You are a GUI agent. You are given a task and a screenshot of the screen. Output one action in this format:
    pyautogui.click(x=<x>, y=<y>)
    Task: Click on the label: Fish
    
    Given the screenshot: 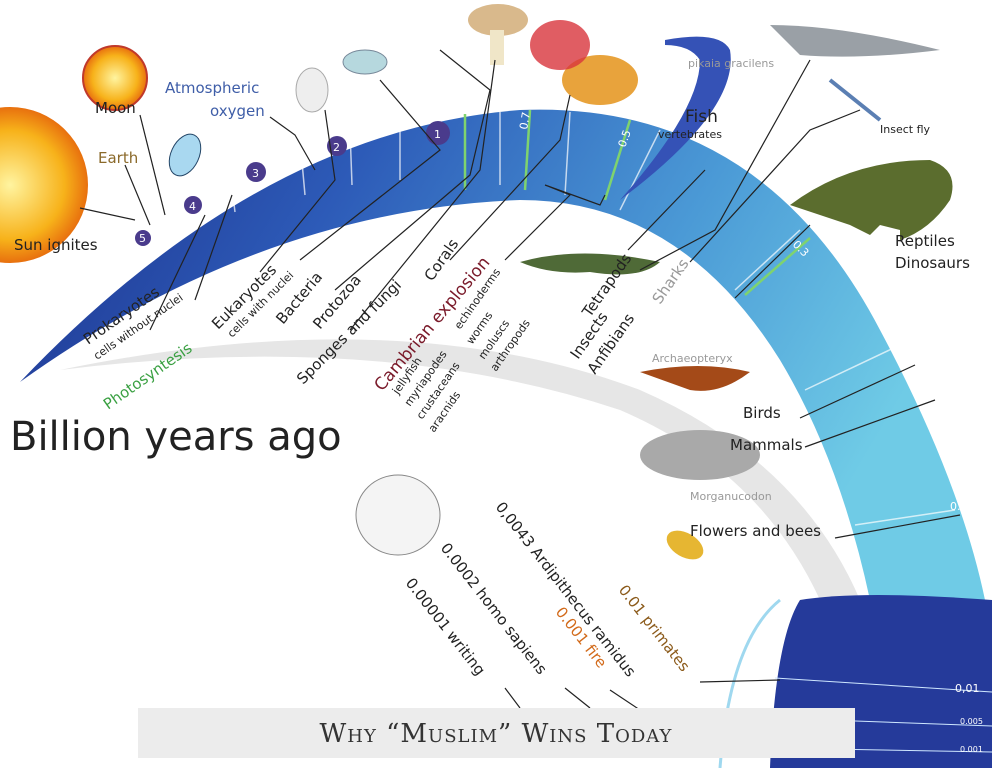 What is the action you would take?
    pyautogui.click(x=701, y=117)
    